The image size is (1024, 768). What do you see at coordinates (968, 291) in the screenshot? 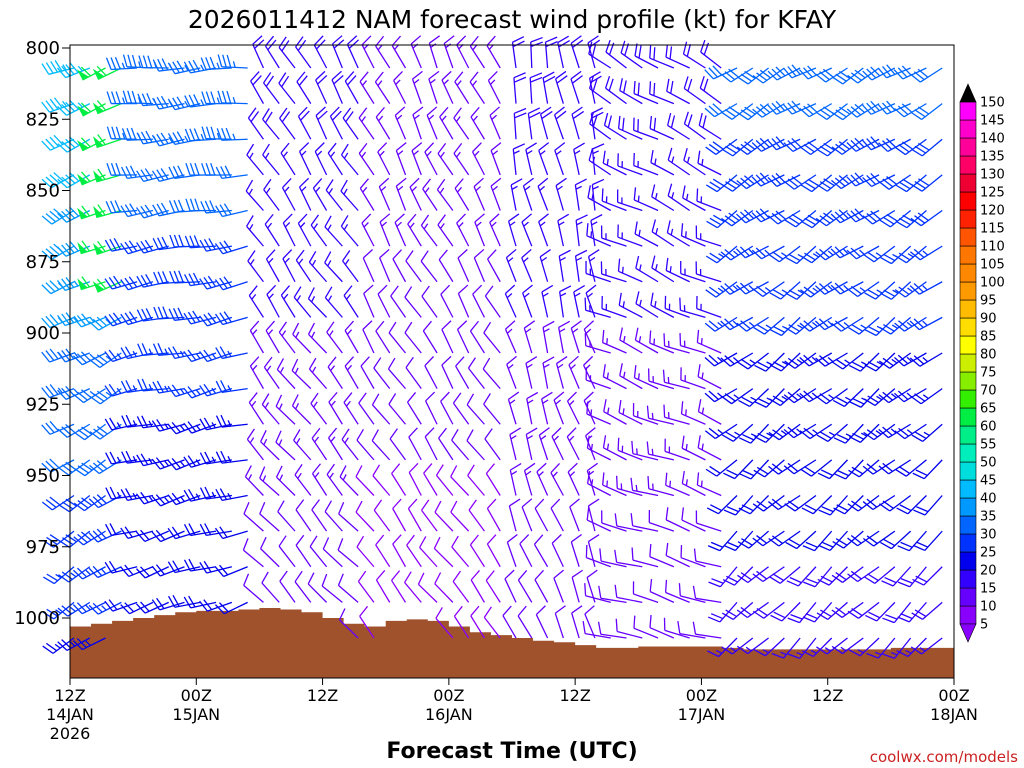
I see `colorbar-segment` at bounding box center [968, 291].